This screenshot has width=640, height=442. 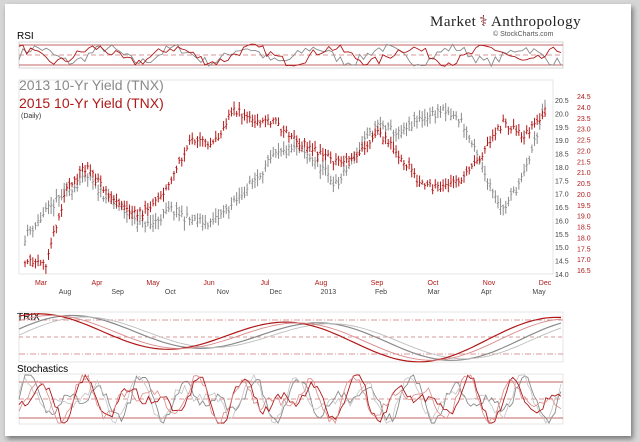 I want to click on brand-right-text: Anthropology, so click(x=536, y=22).